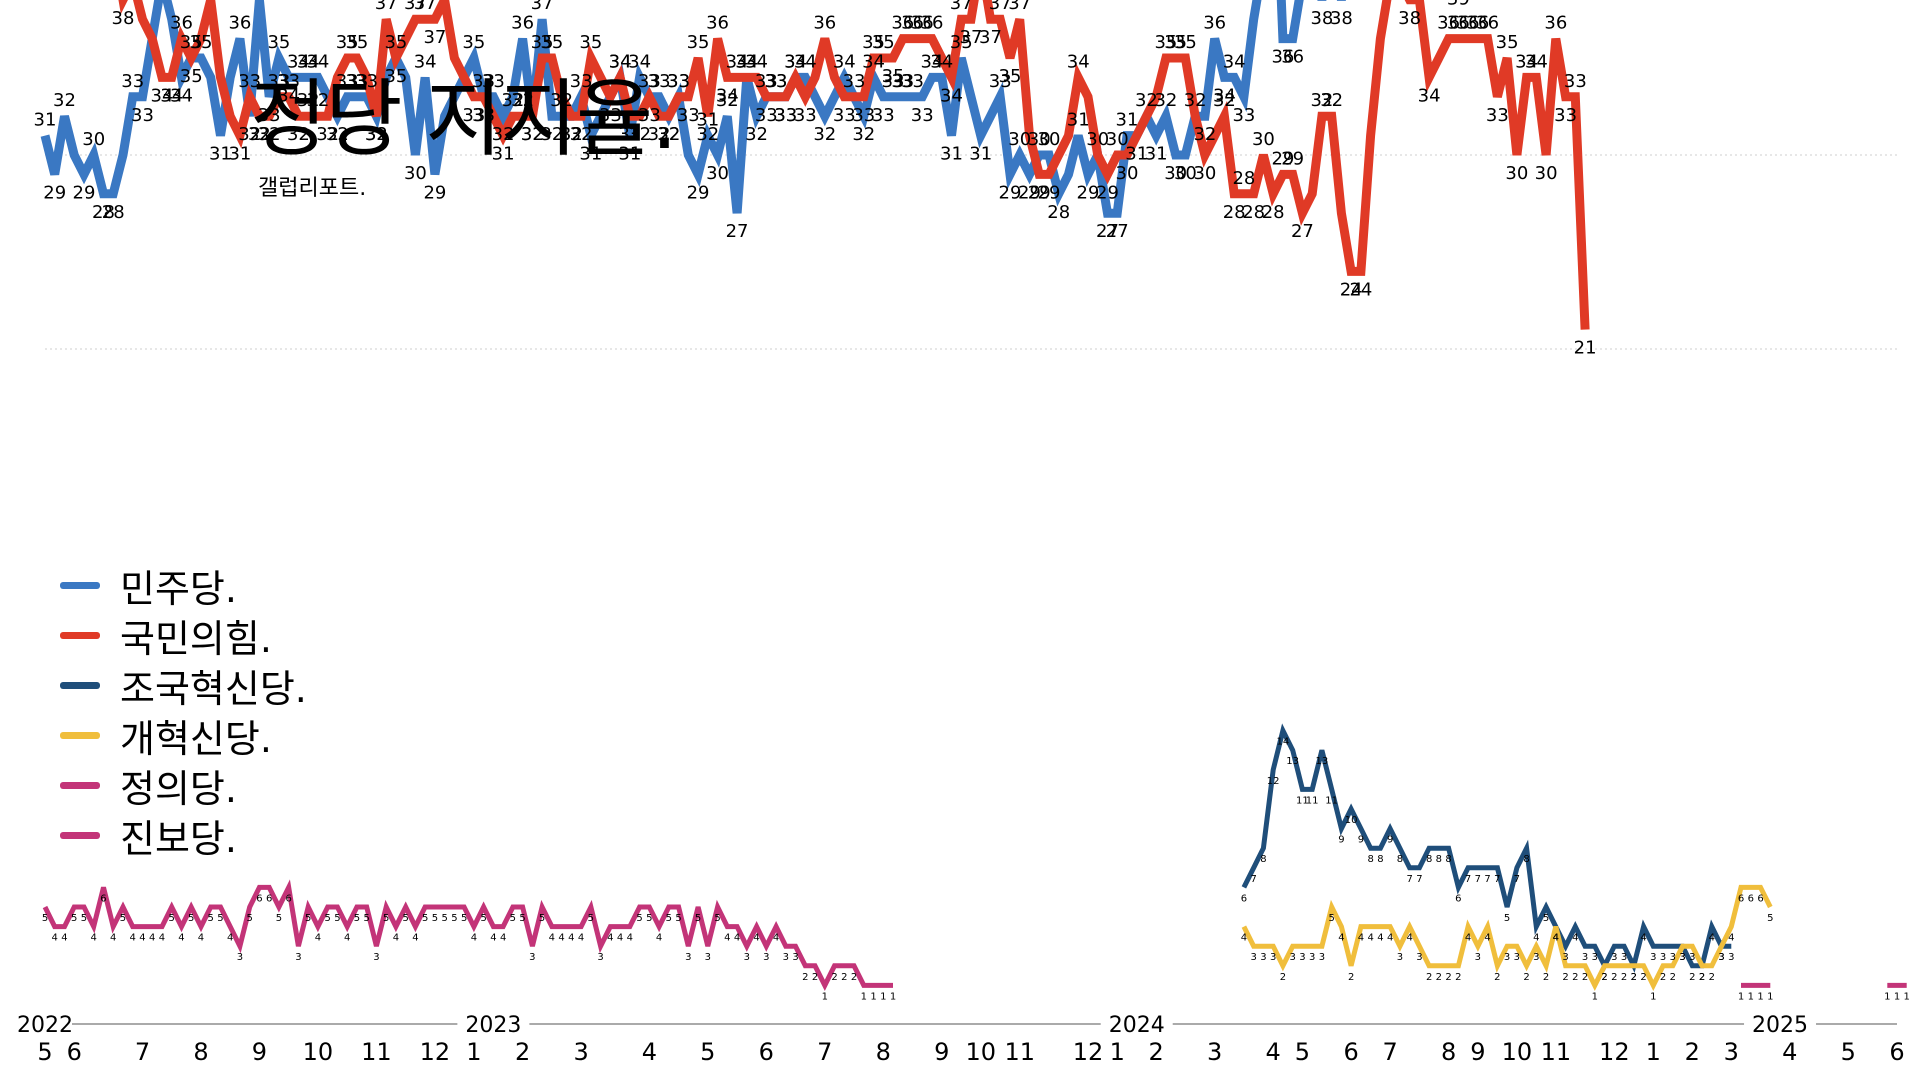 The image size is (1920, 1080). I want to click on data-label-jokuk: 7, so click(1409, 879).